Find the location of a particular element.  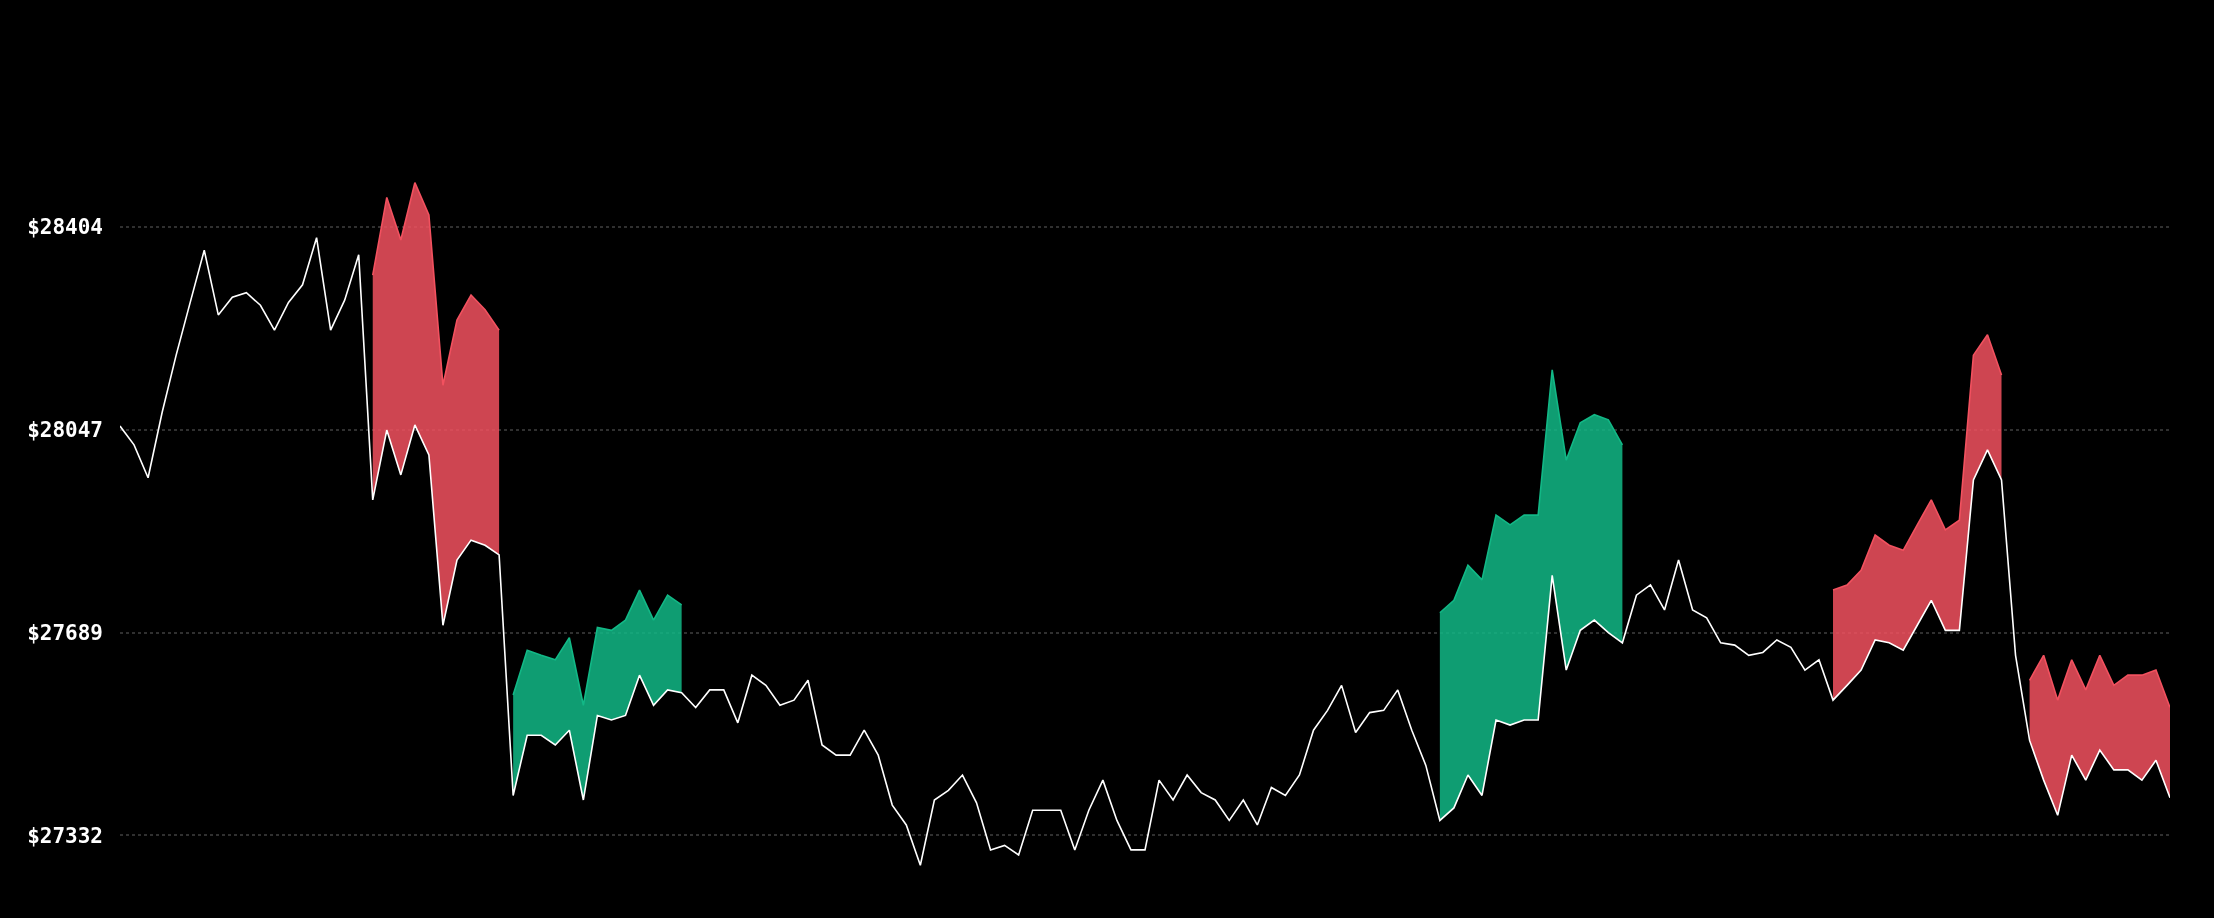

y-tick-label: $27689 is located at coordinates (65, 632).